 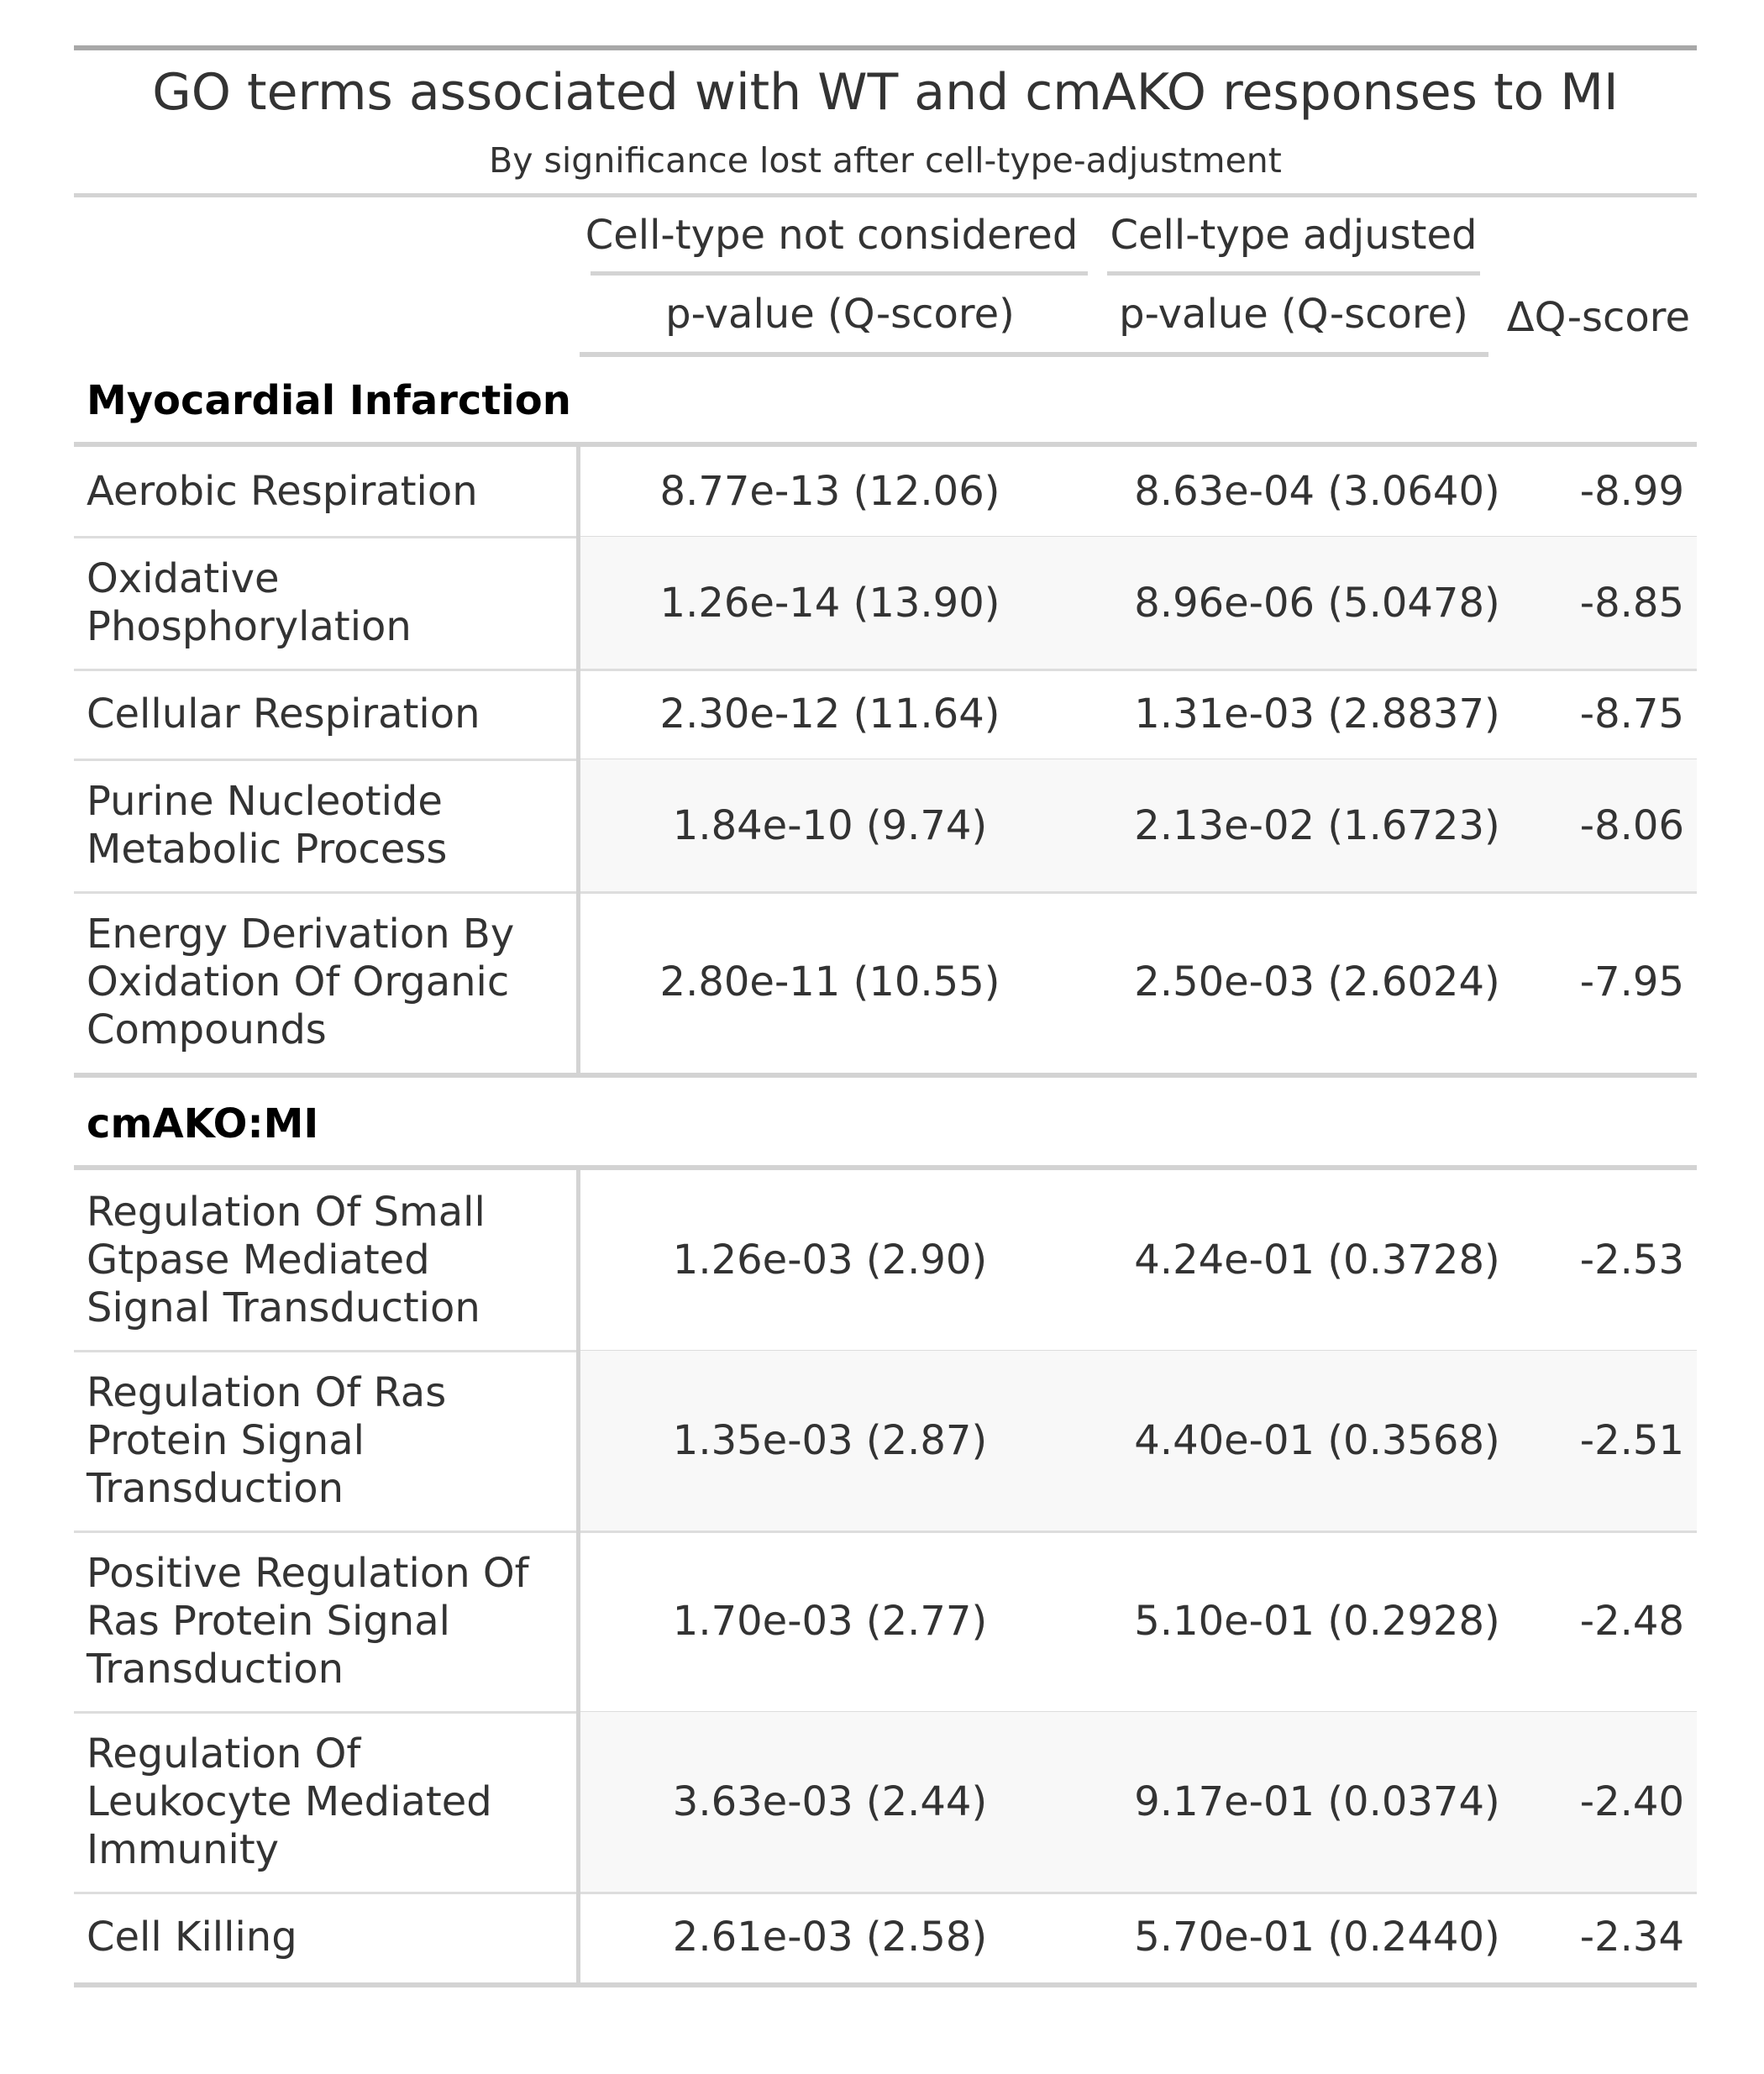 What do you see at coordinates (1317, 714) in the screenshot?
I see `p-adjusted-cell: 1.31e-03 (2.8837)` at bounding box center [1317, 714].